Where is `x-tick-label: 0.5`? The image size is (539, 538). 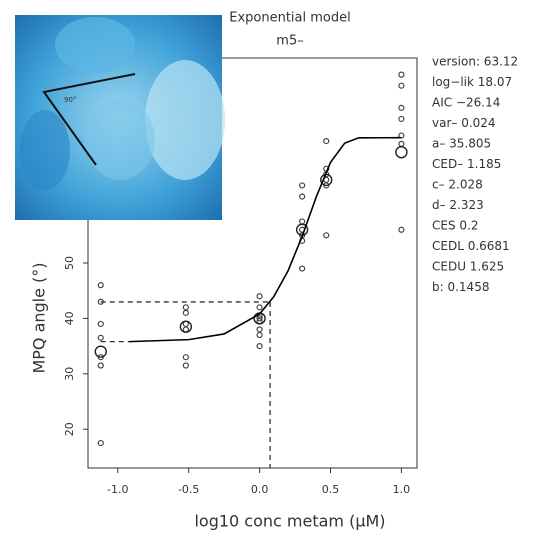 x-tick-label: 0.5 is located at coordinates (331, 489).